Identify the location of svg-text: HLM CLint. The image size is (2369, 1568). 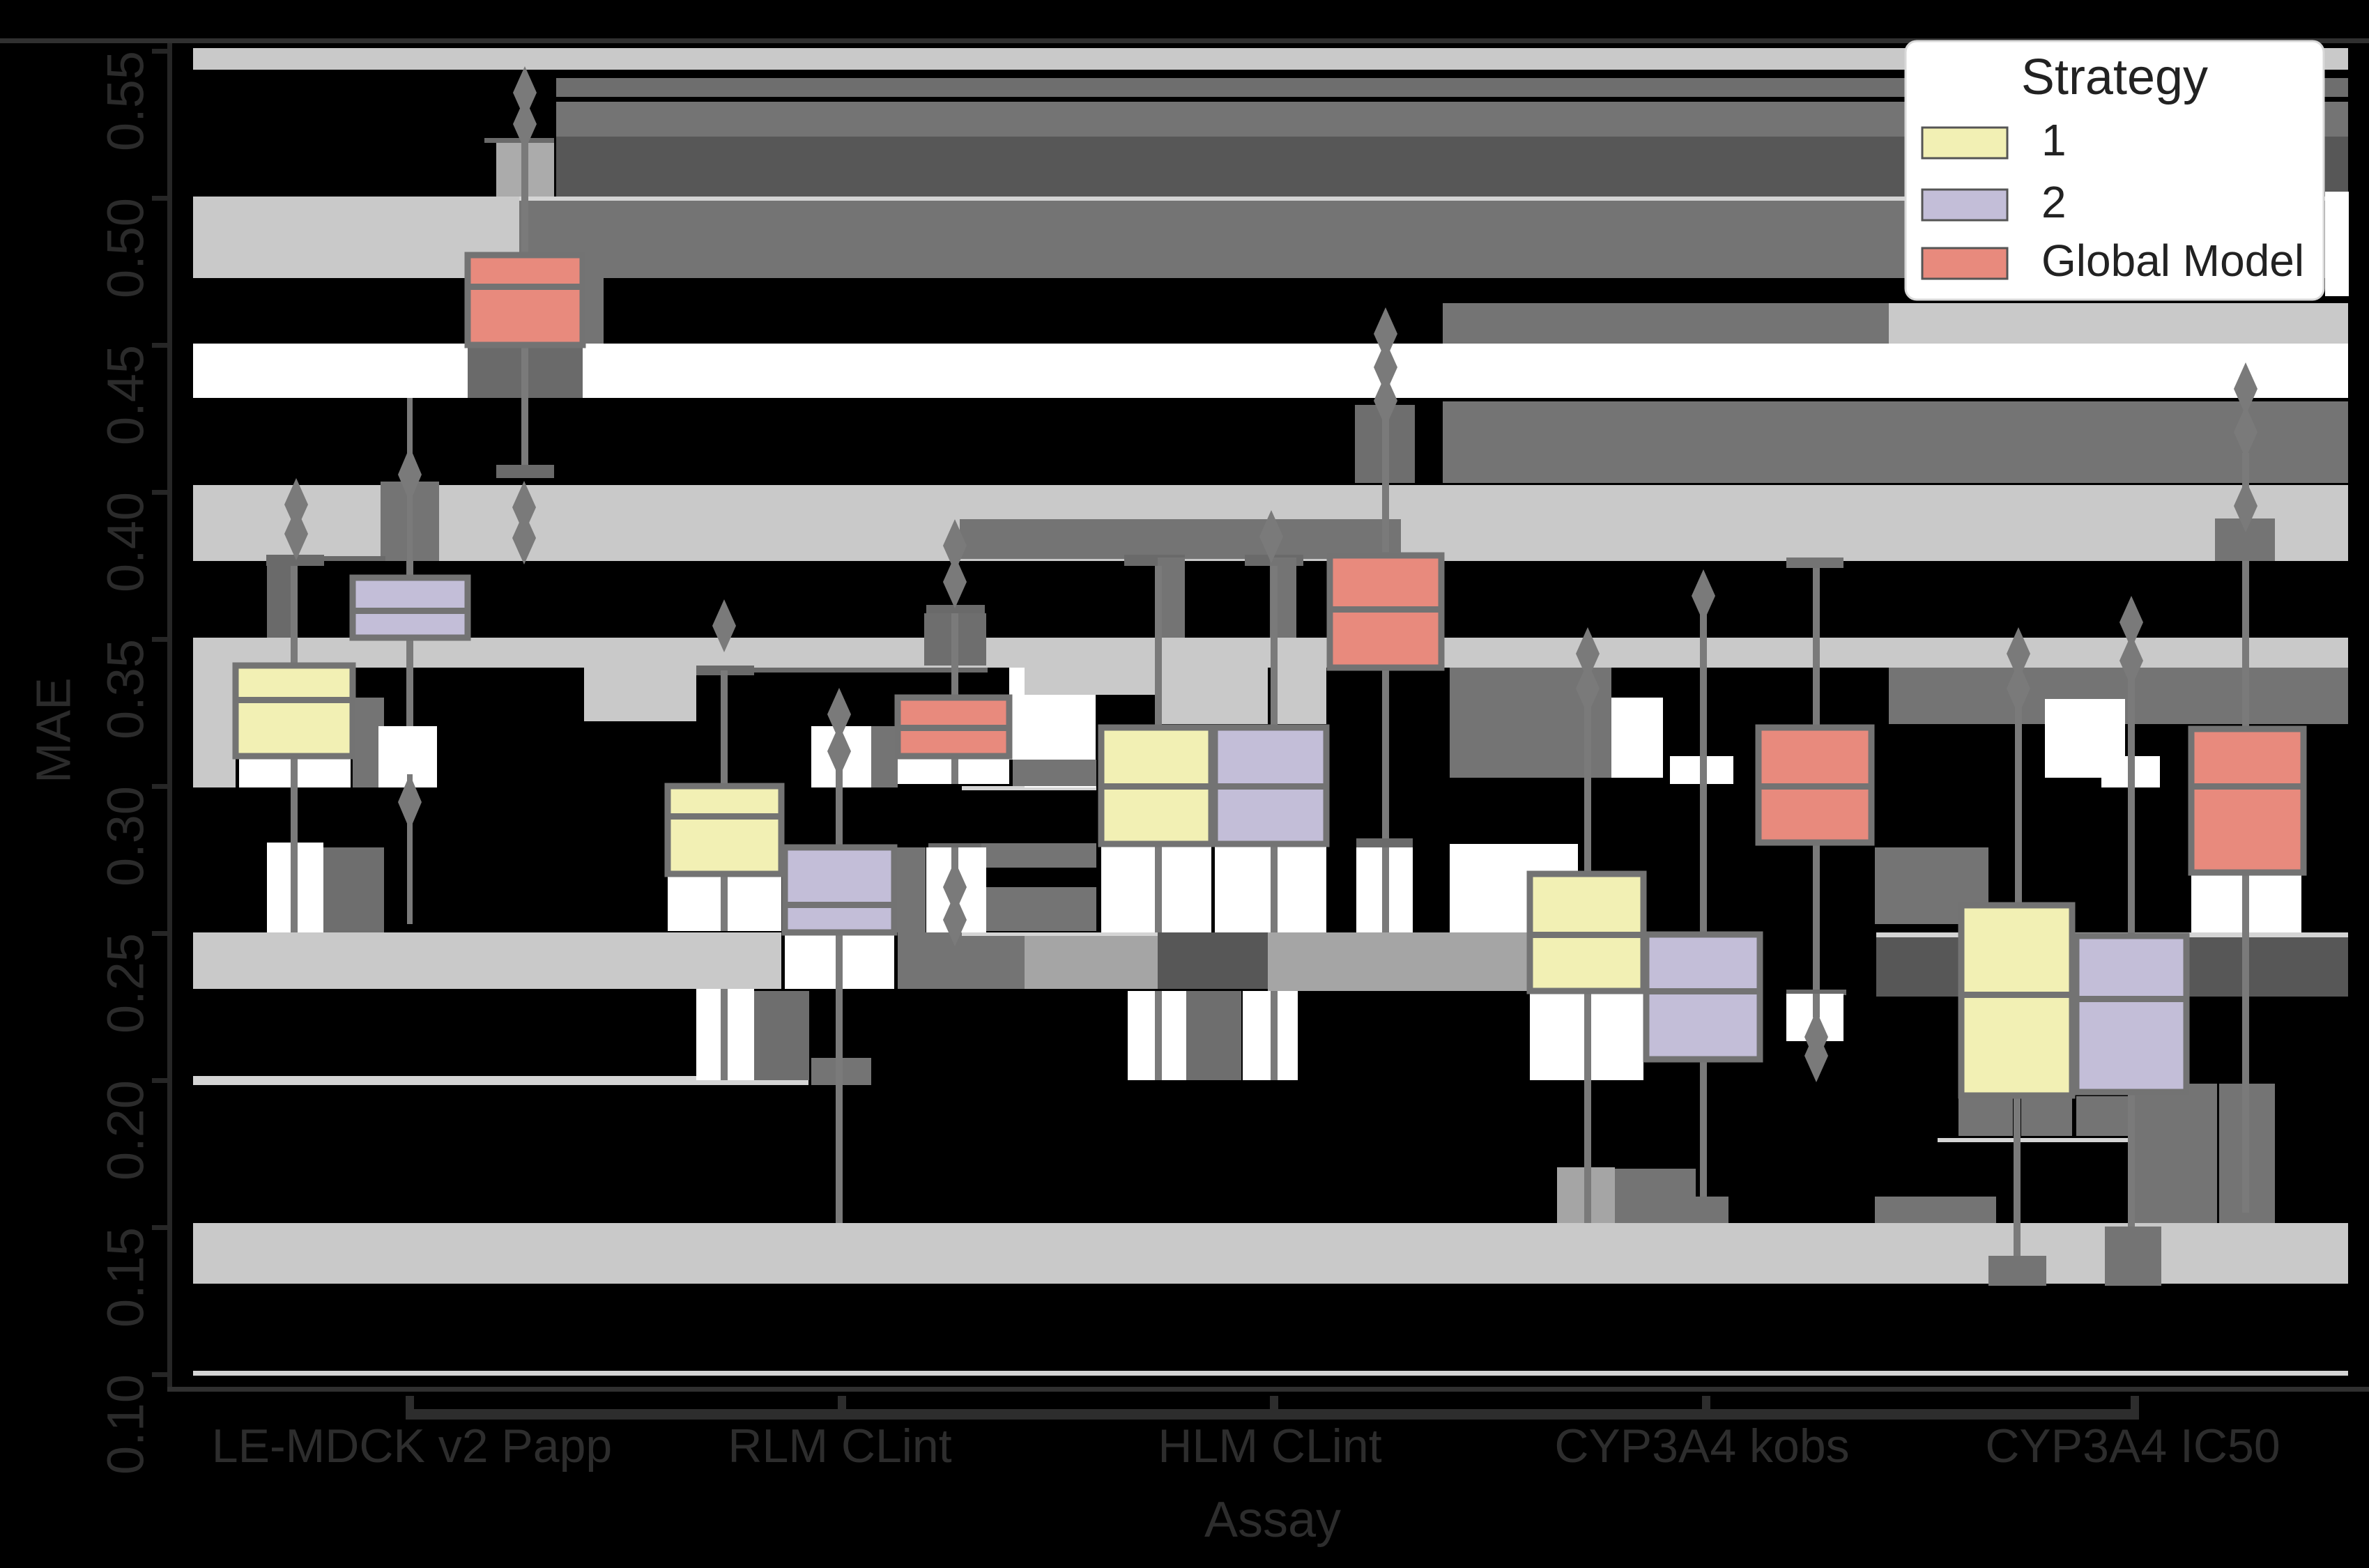
(1269, 1446).